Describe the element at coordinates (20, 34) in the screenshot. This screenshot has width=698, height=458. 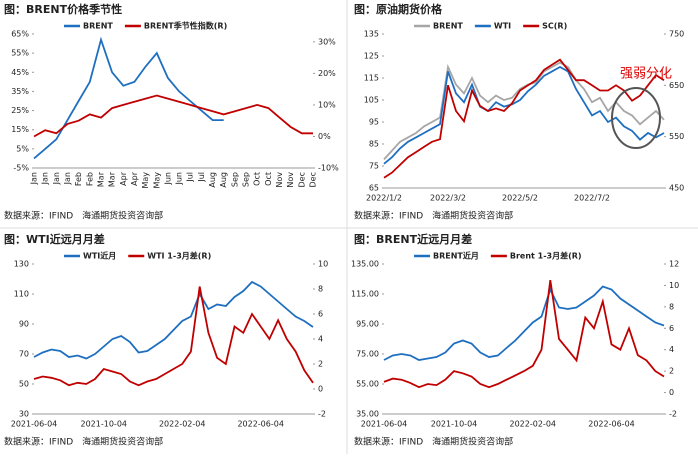
I see `y-tick-label: 65%` at that location.